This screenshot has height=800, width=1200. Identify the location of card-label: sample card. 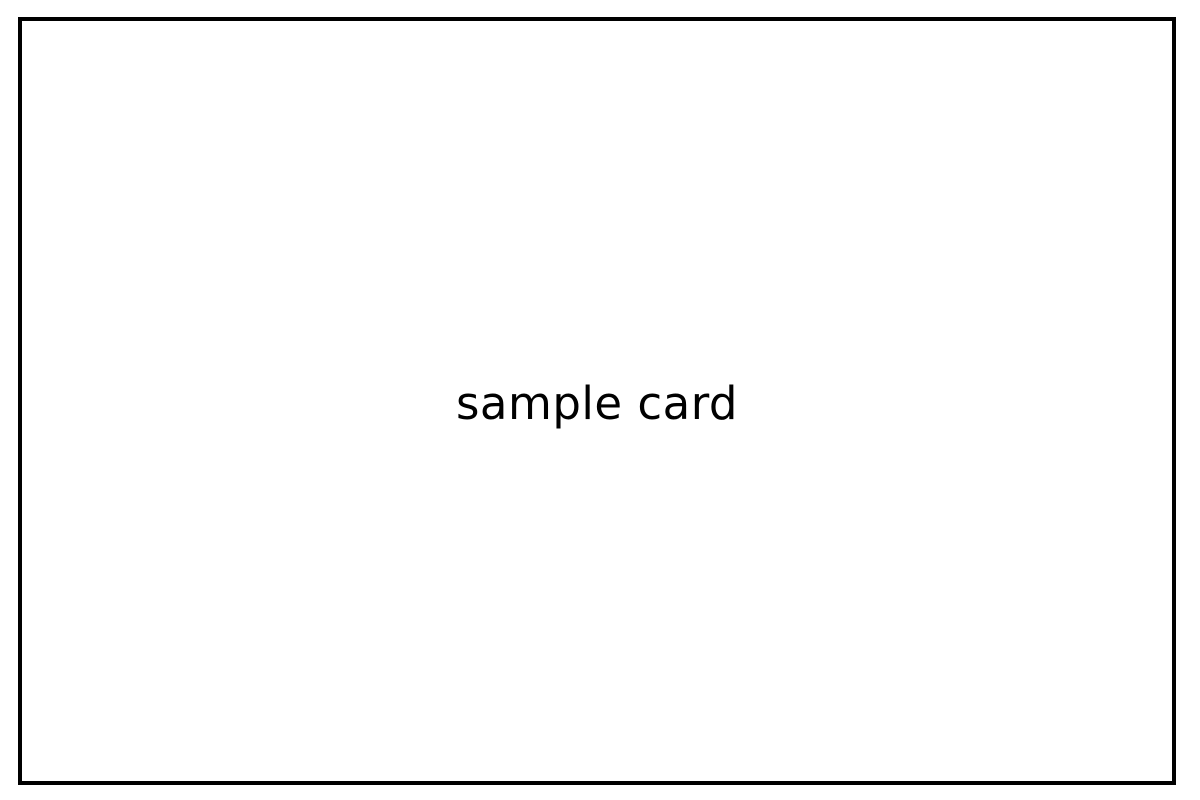
(596, 403).